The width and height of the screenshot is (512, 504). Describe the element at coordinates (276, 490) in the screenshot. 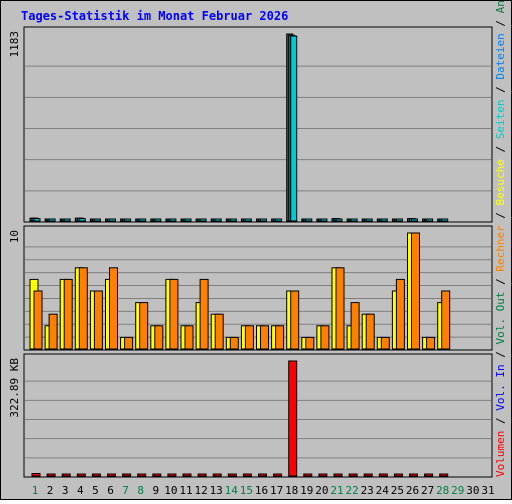

I see `day-label: 17` at that location.